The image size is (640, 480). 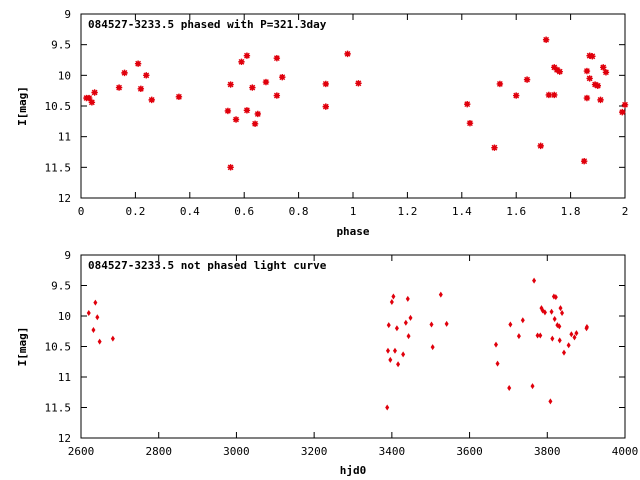 I want to click on x-tick-label: 0.2, so click(x=135, y=211).